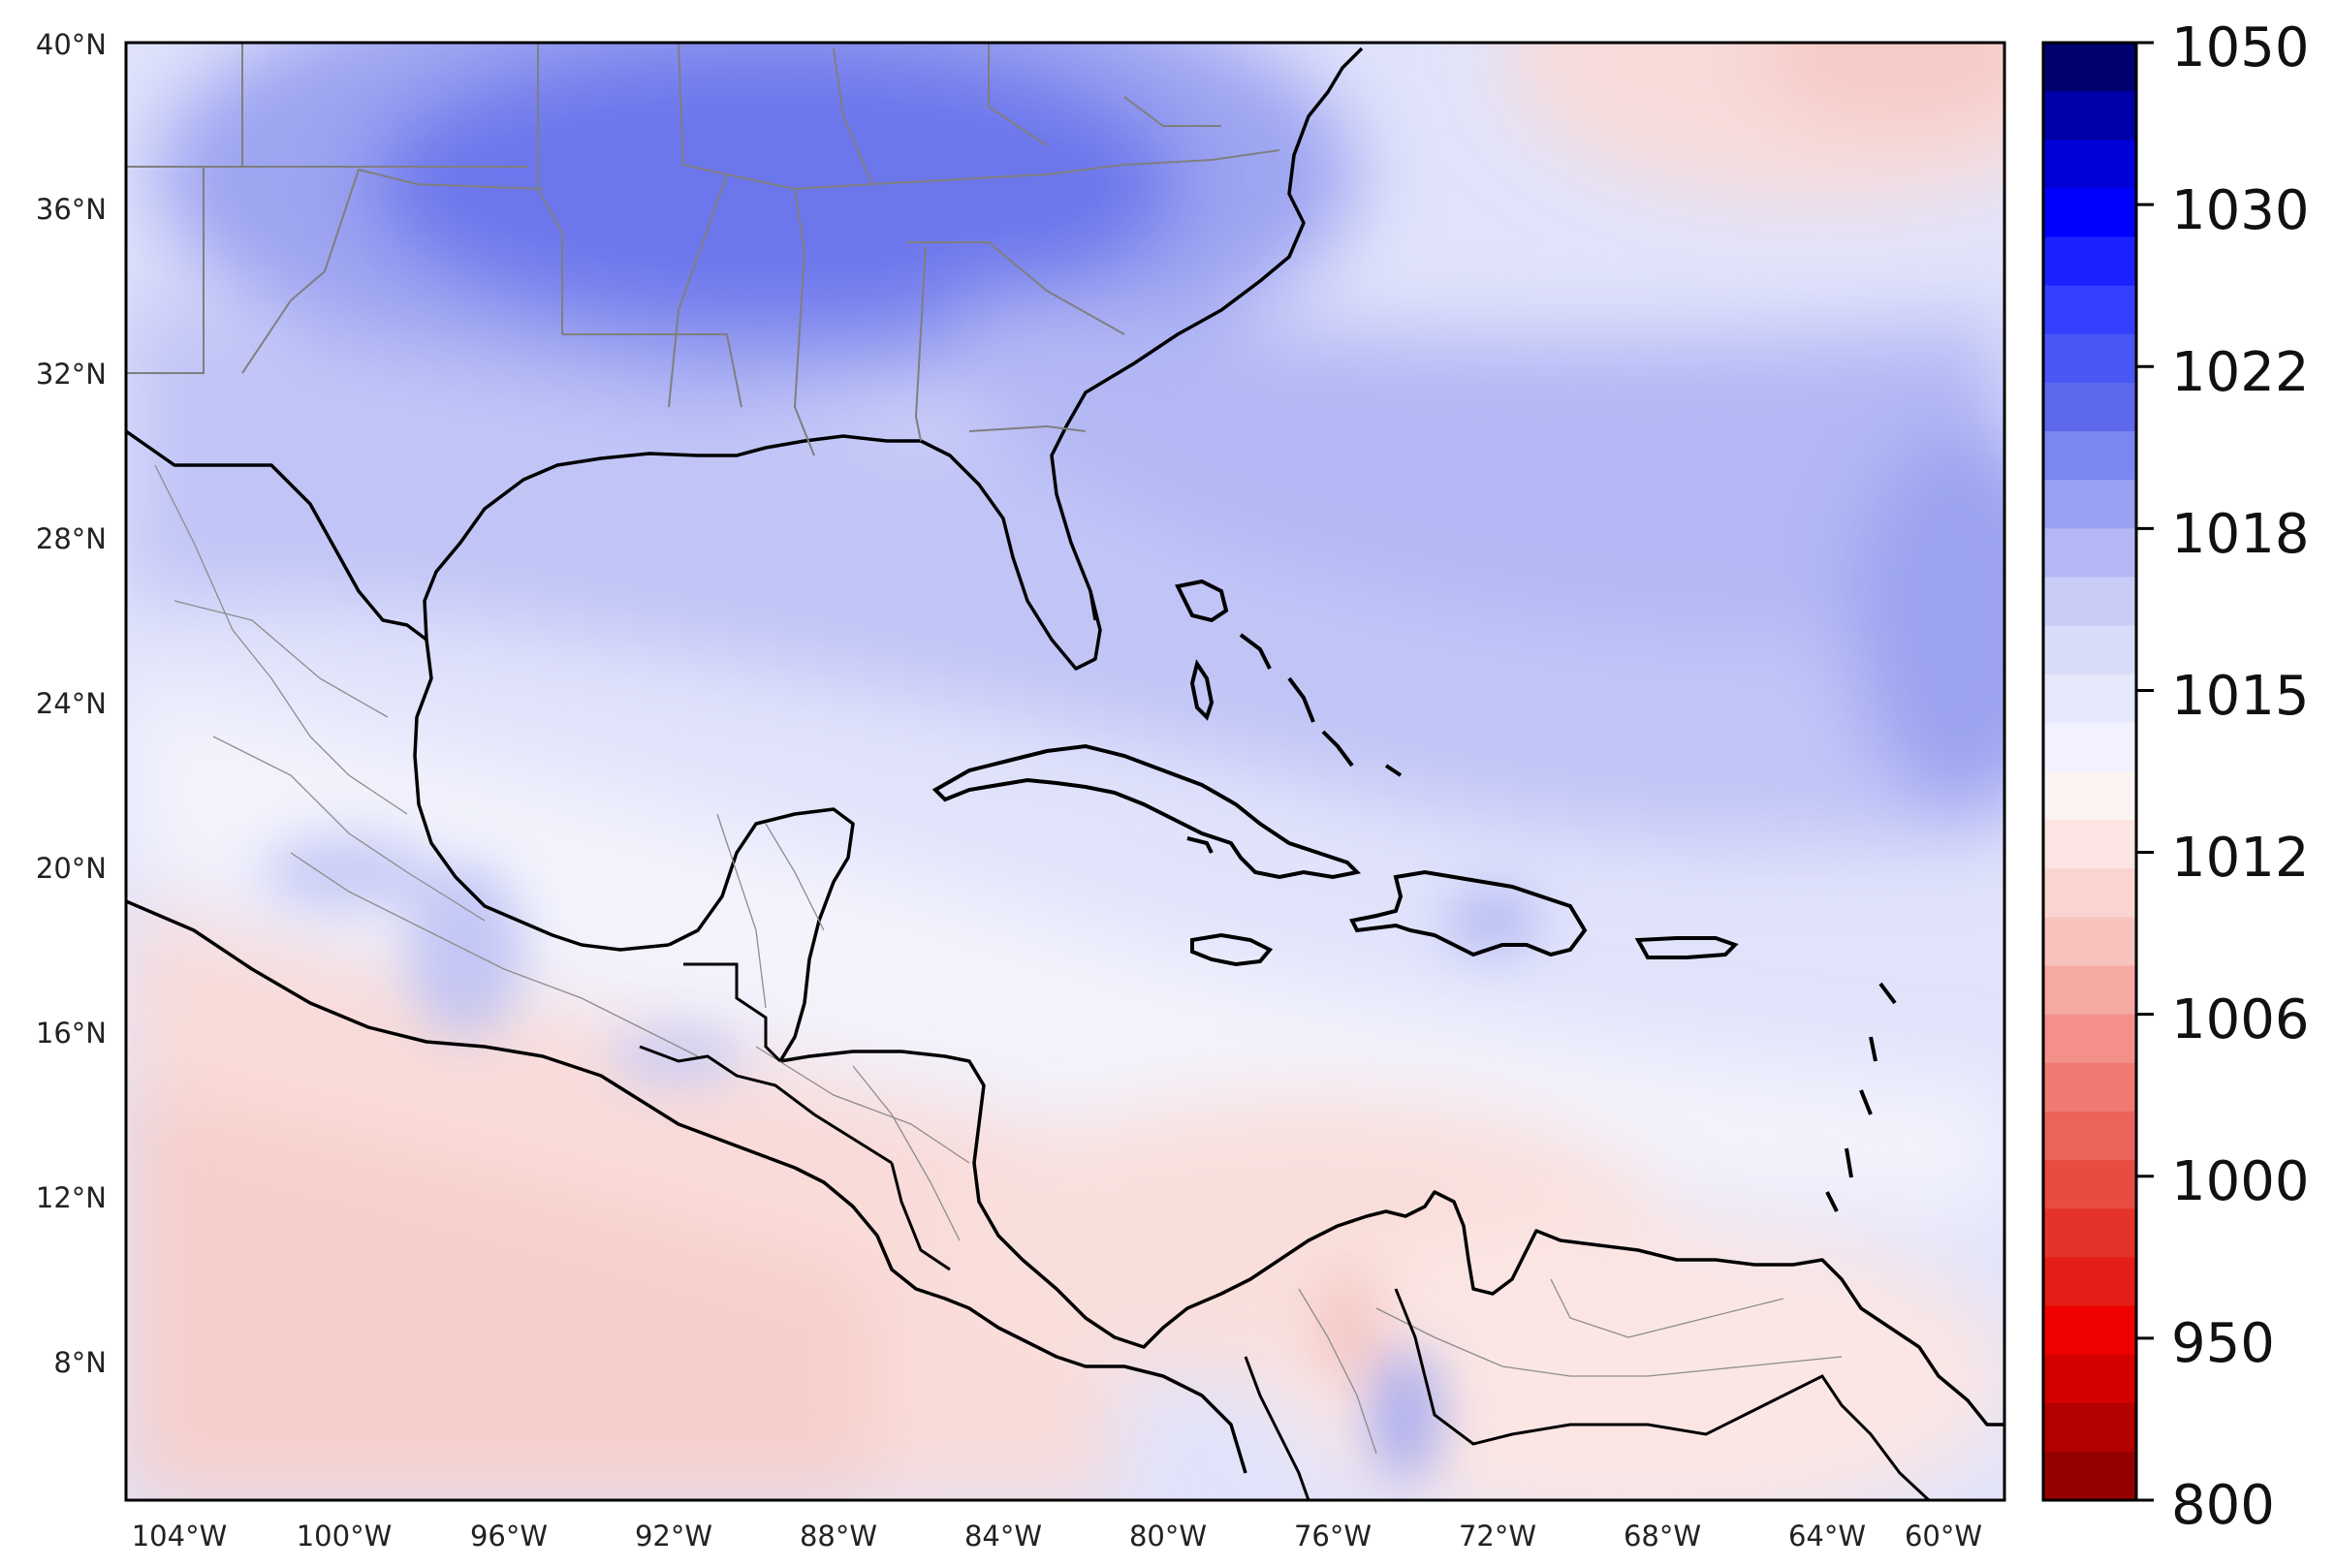 The height and width of the screenshot is (1568, 2335). I want to click on colorbar-tick-label: 950, so click(2223, 1344).